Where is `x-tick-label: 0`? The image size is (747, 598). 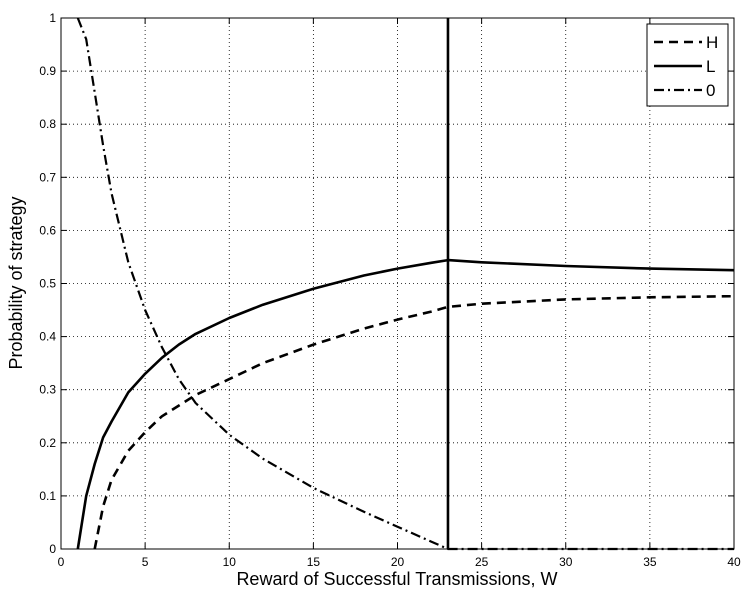
x-tick-label: 0 is located at coordinates (61, 562).